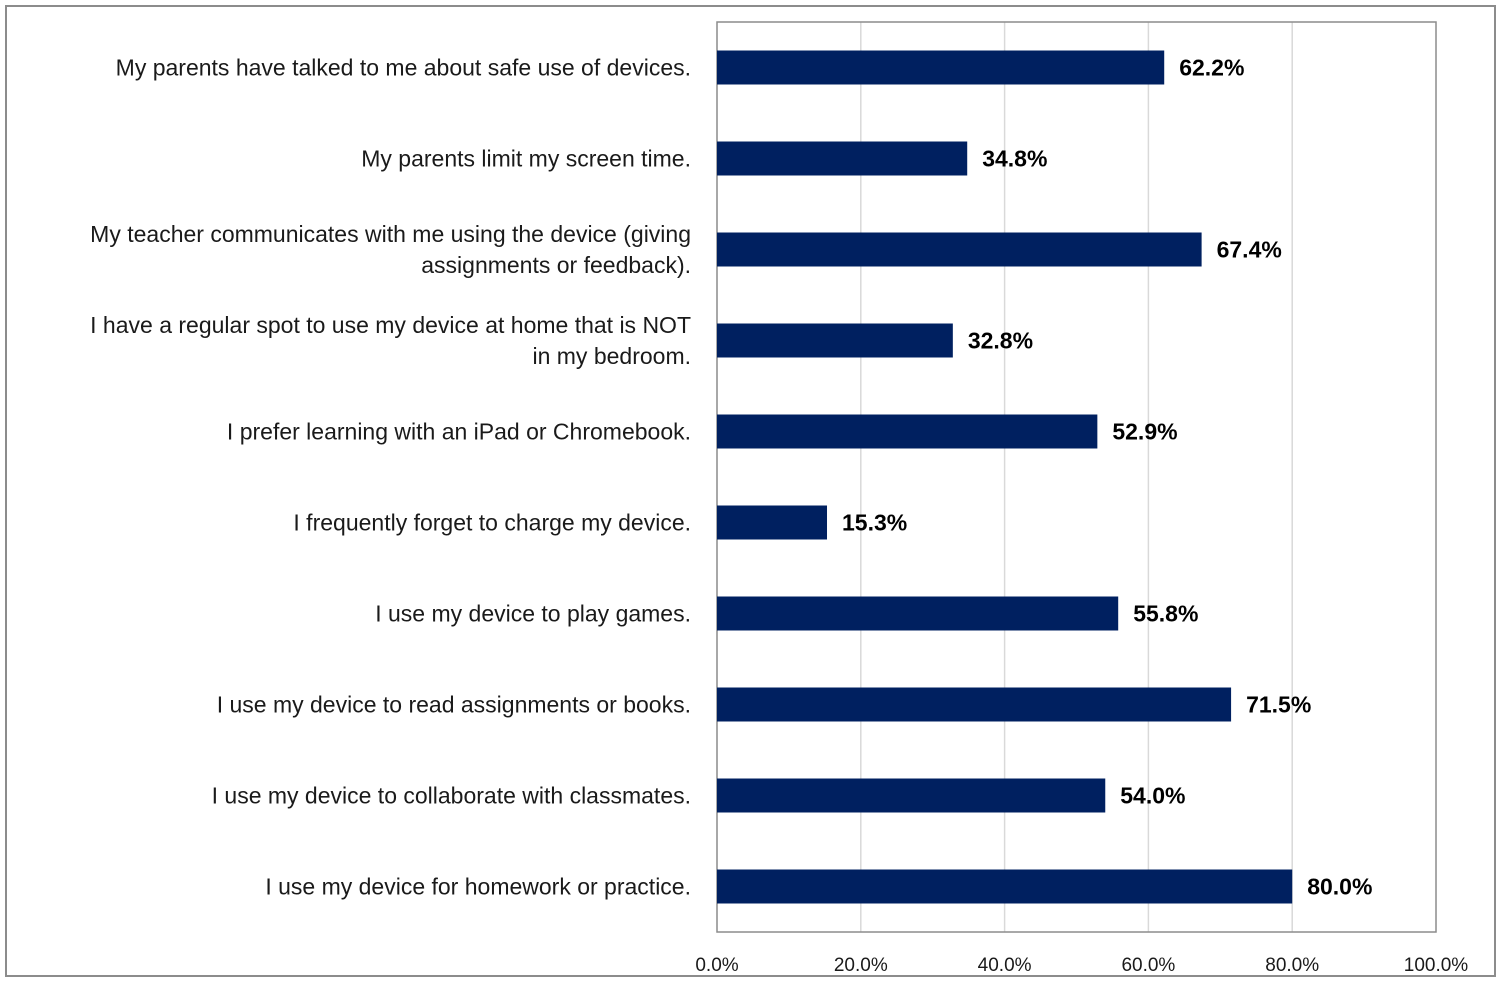  Describe the element at coordinates (1292, 965) in the screenshot. I see `x-tick-label: 80.0%` at that location.